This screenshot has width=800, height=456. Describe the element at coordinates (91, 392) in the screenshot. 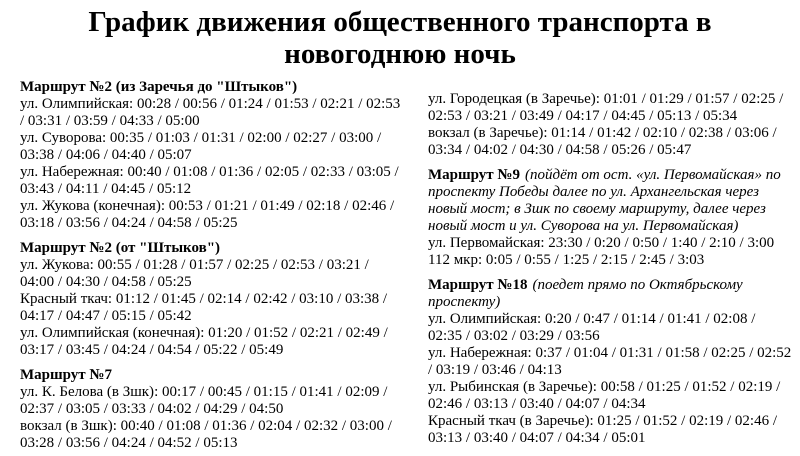

I see `stop-name: ул. К. Белова (в Зшк)` at that location.